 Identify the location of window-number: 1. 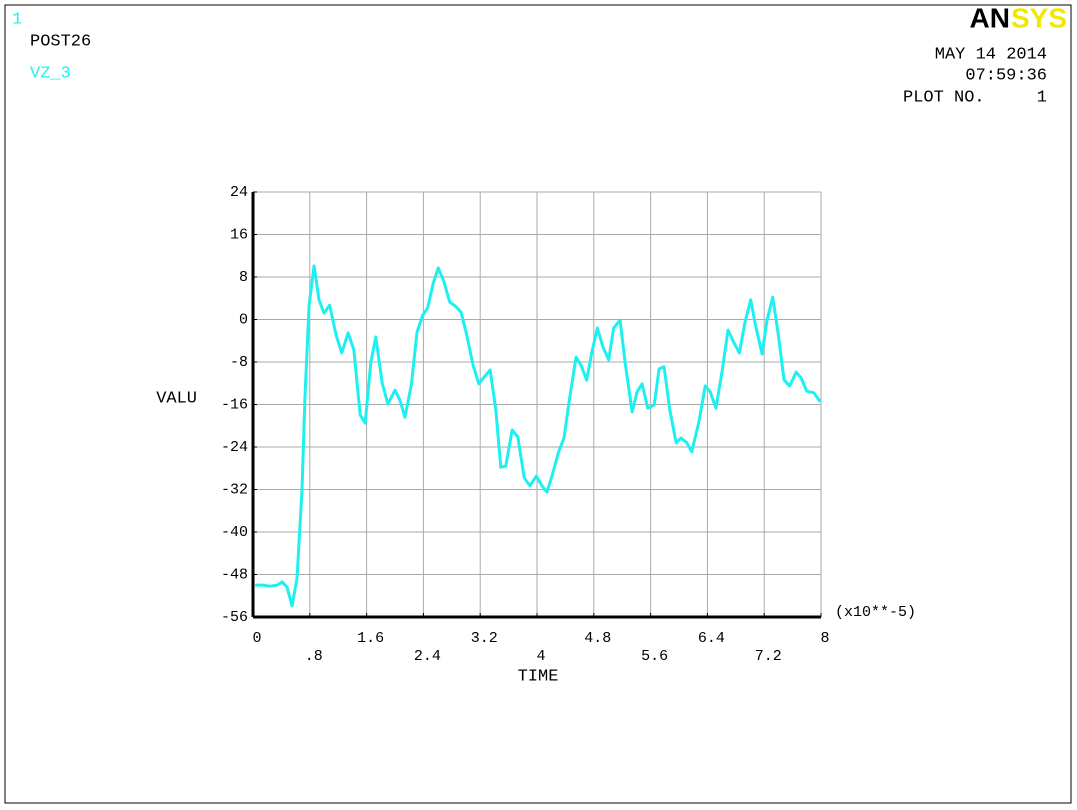
(17, 19).